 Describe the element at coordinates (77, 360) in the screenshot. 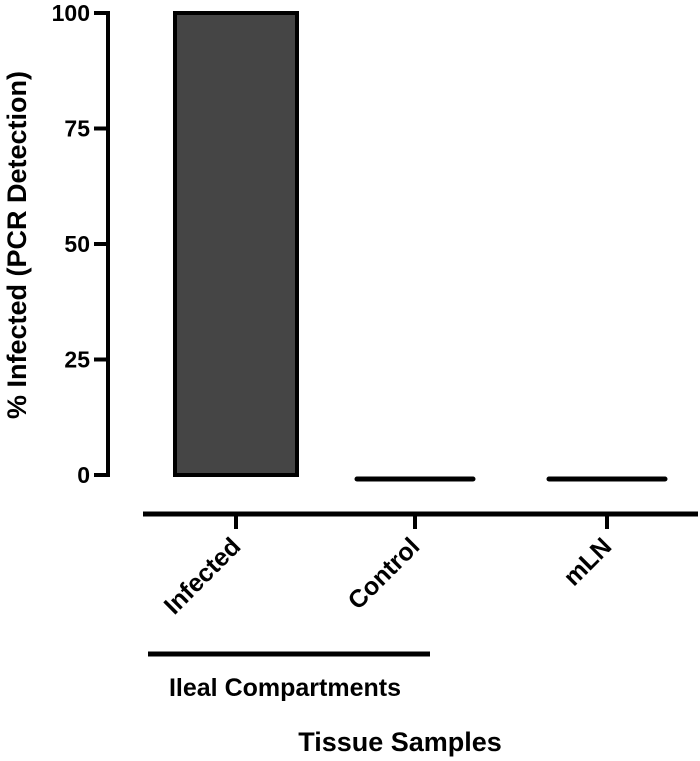

I see `y-tick-label: 25` at that location.